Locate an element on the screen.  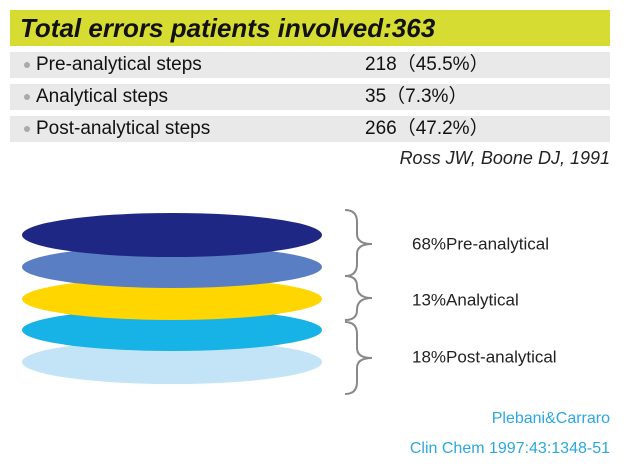
brace-label: 18%Post-analytical is located at coordinates (484, 356).